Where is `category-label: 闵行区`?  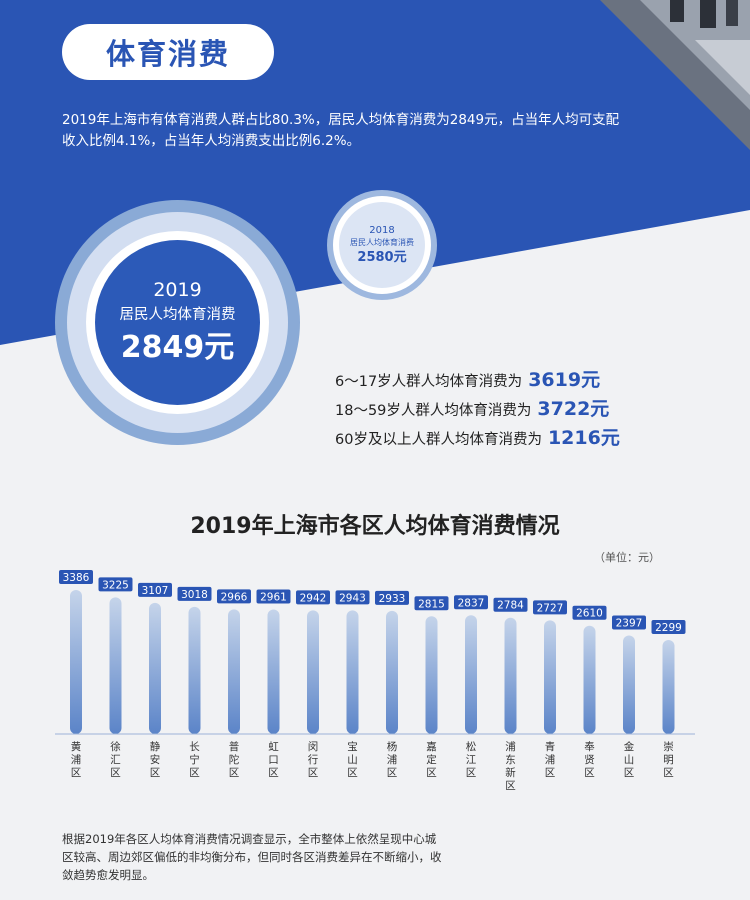
category-label: 闵行区 is located at coordinates (313, 759).